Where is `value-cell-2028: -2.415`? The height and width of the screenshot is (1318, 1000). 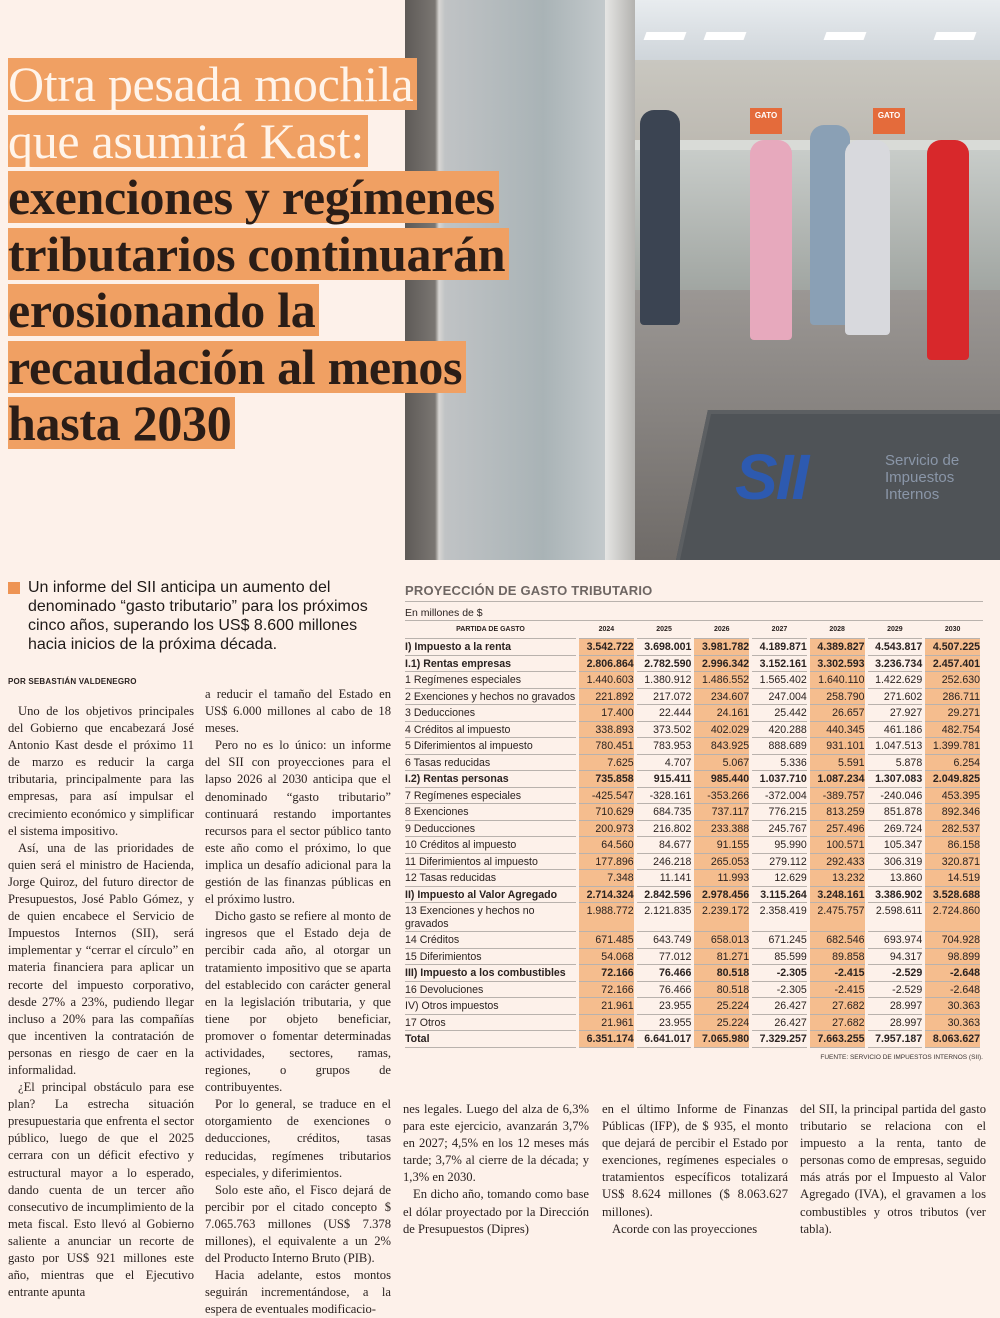
value-cell-2028: -2.415 is located at coordinates (837, 973).